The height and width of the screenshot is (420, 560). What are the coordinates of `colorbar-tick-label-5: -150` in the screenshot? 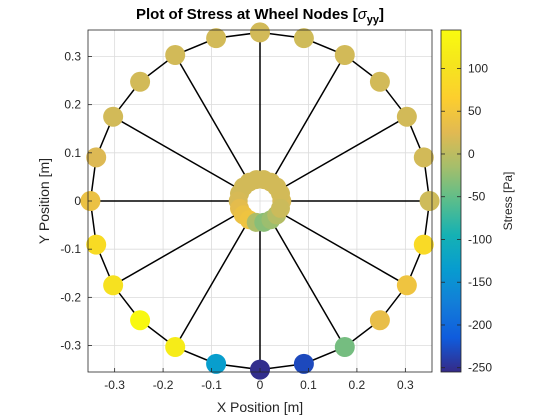 It's located at (480, 282).